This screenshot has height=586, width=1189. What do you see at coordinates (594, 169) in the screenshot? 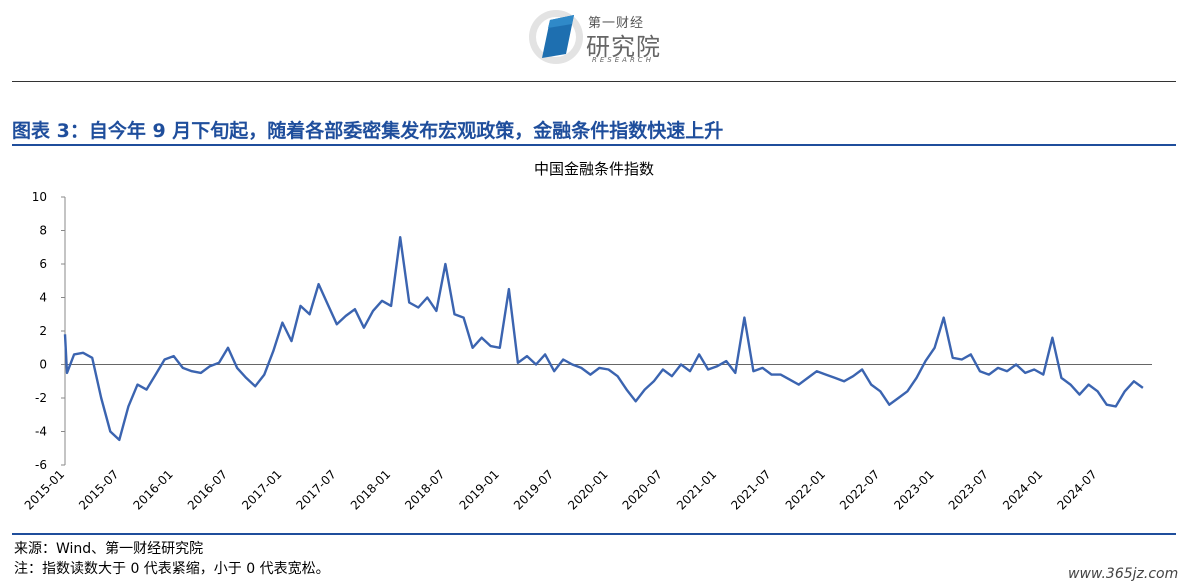
I see `chart-title: 中国金融条件指数` at bounding box center [594, 169].